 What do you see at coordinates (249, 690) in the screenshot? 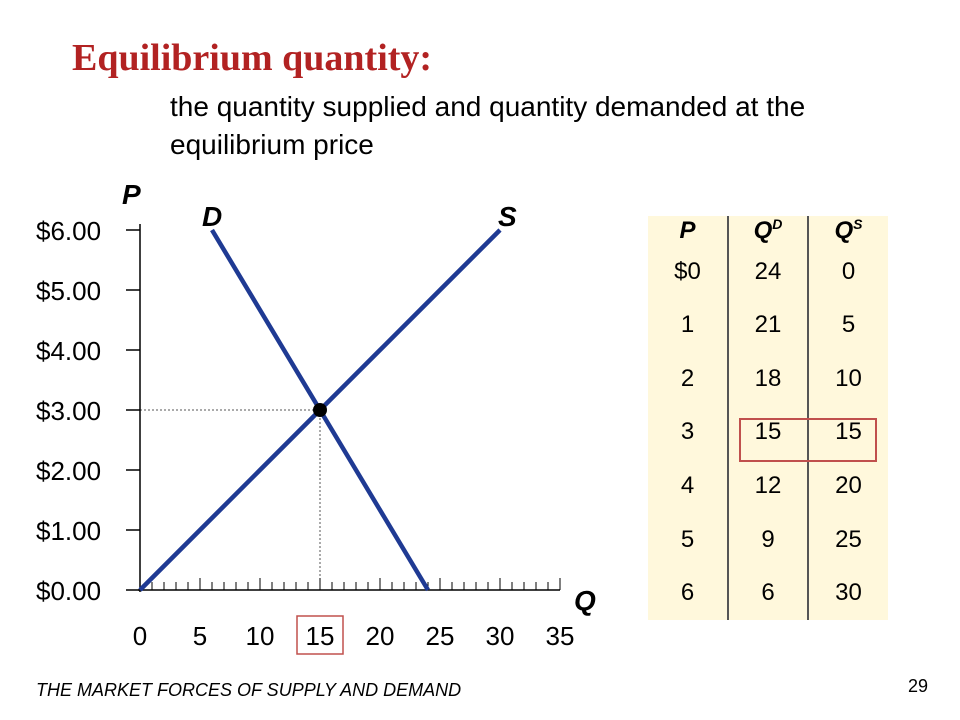
I see `slide-footer: THE MARKET FORCES OF SUPPLY AND DEMAND` at bounding box center [249, 690].